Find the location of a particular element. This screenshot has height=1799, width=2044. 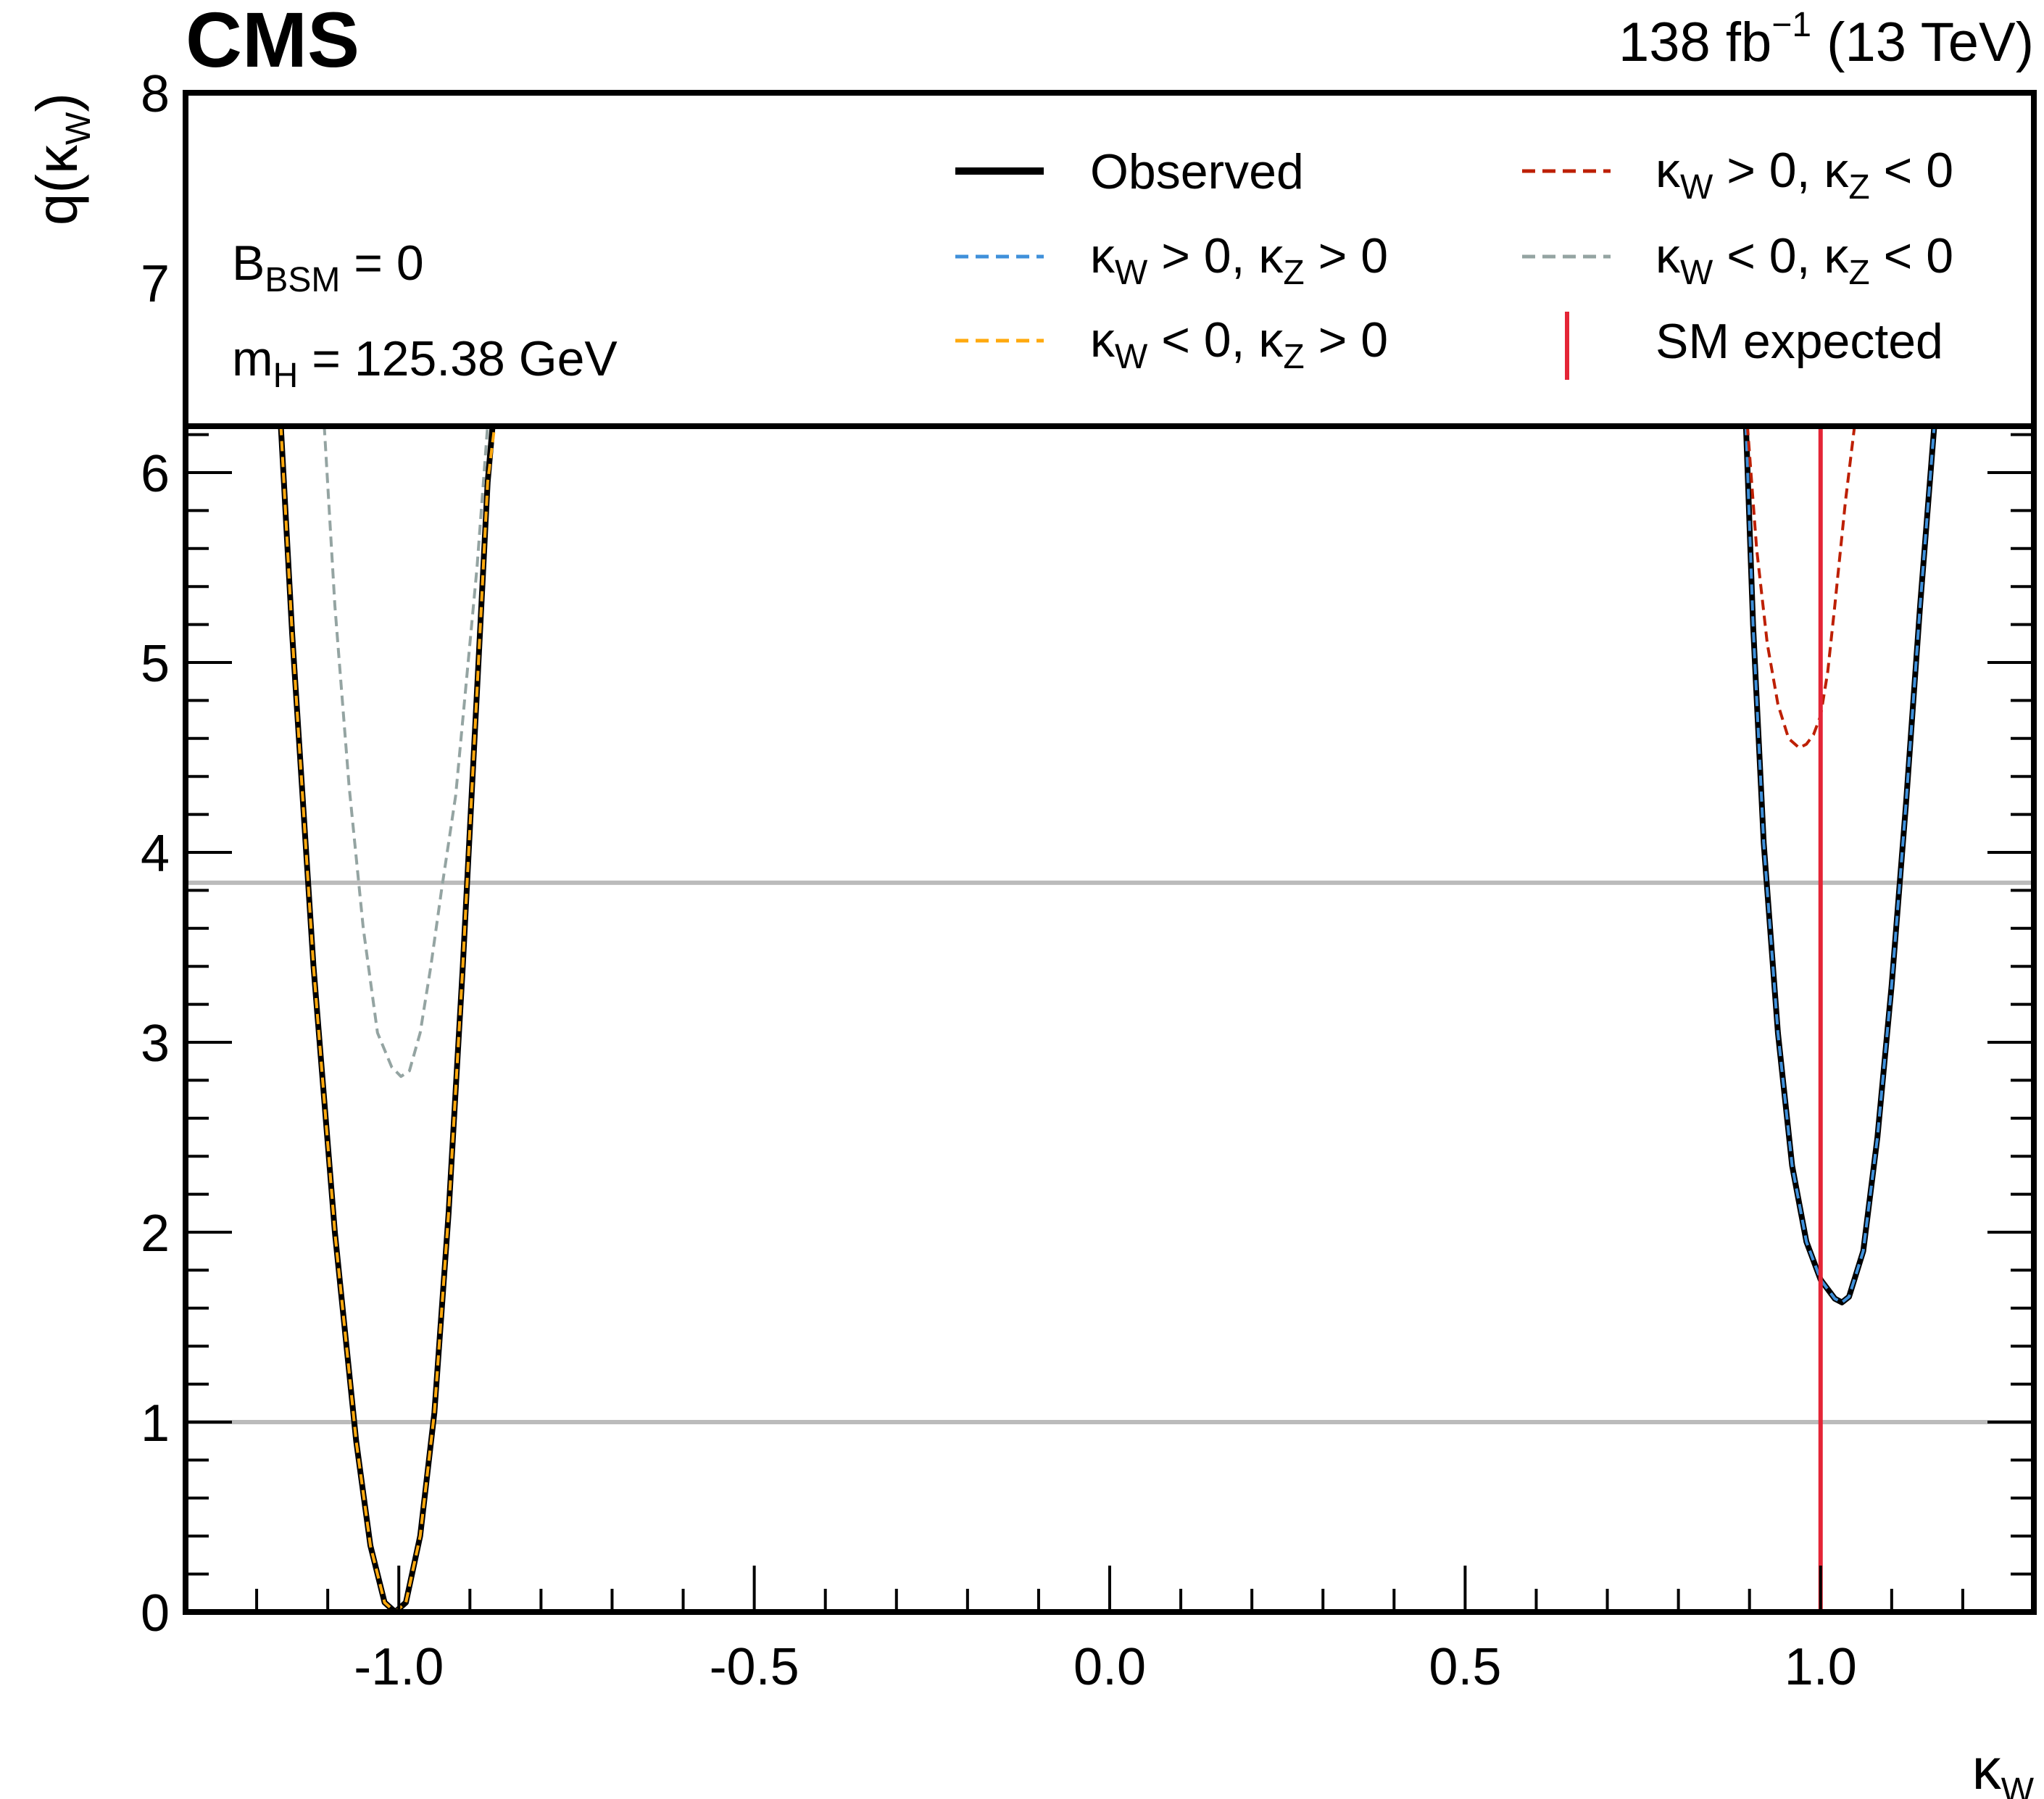

lumi-value: 138 fb is located at coordinates (1695, 42).